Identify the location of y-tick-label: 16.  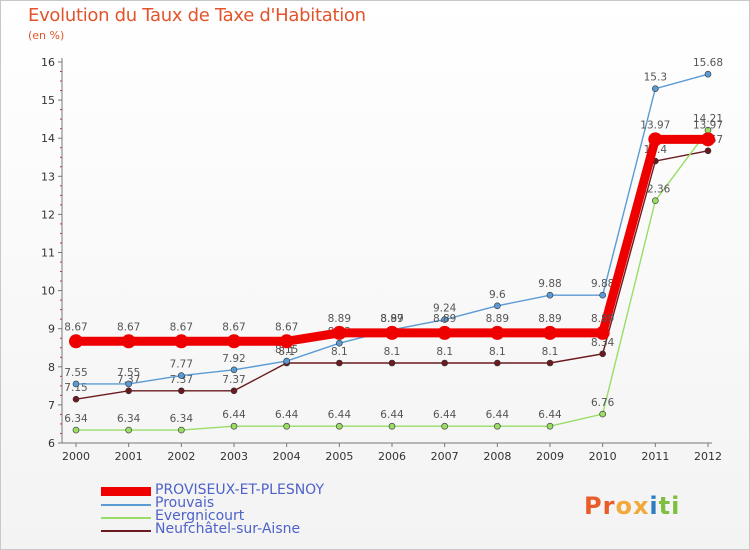
(48, 62).